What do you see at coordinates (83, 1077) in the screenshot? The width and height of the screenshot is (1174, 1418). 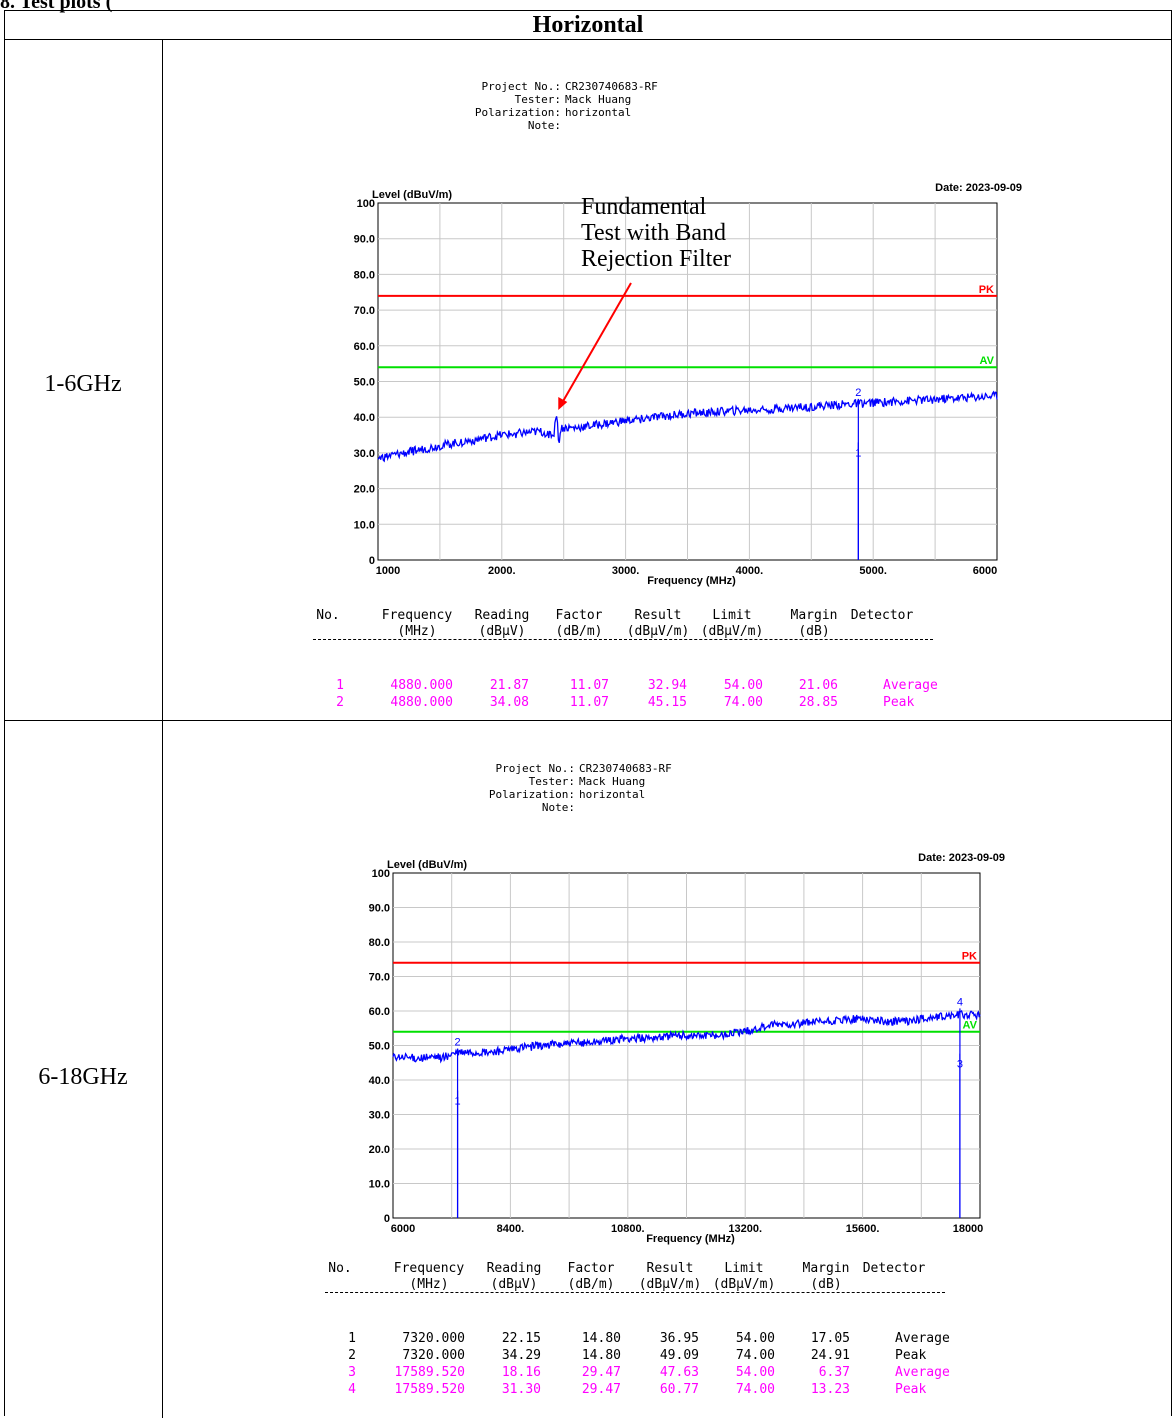 I see `row-label-6-18ghz: 6-18GHz` at bounding box center [83, 1077].